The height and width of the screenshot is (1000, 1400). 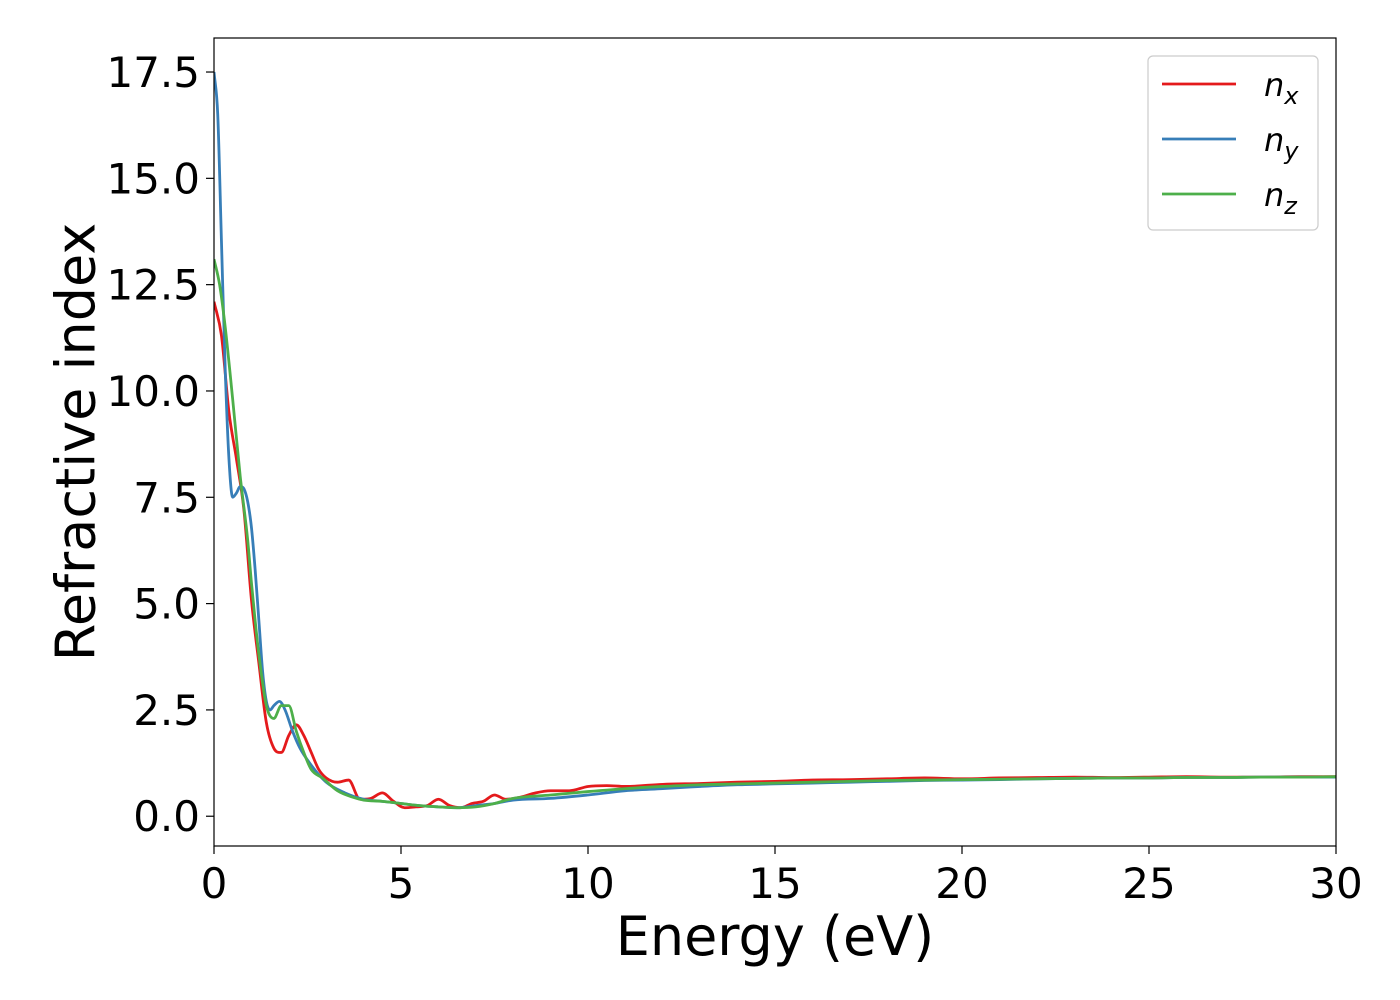 I want to click on x-tick-label: 10, so click(x=587, y=883).